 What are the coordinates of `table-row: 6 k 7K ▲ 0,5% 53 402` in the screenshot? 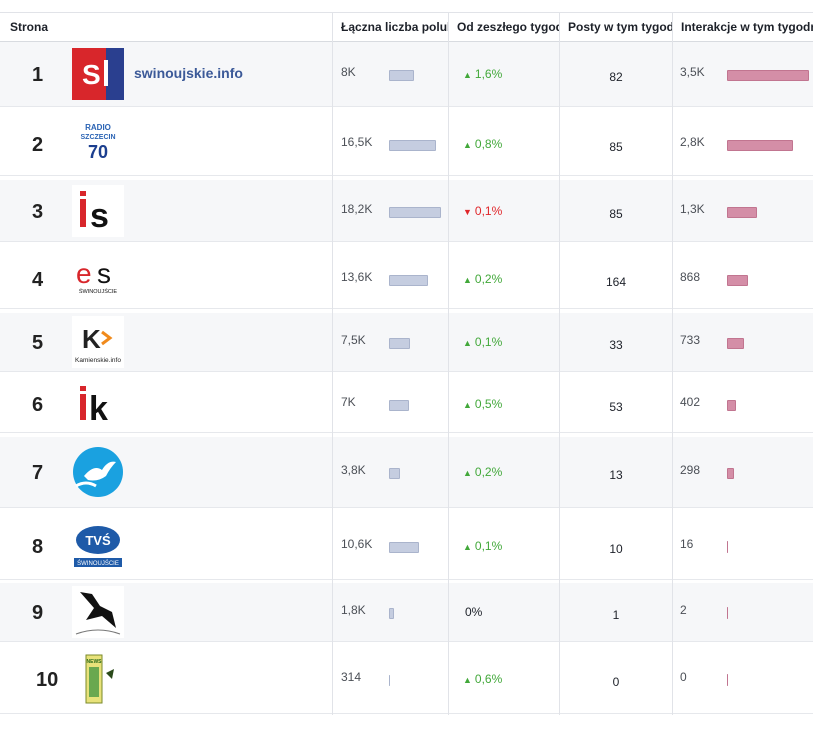 It's located at (406, 404).